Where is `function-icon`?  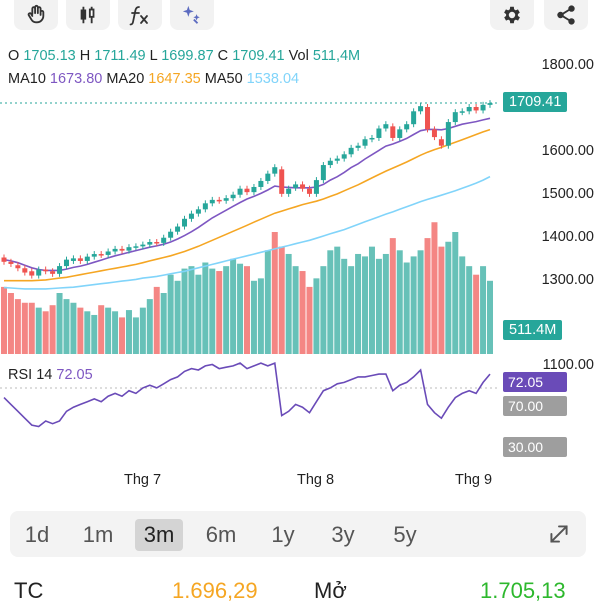
function-icon is located at coordinates (138, 16).